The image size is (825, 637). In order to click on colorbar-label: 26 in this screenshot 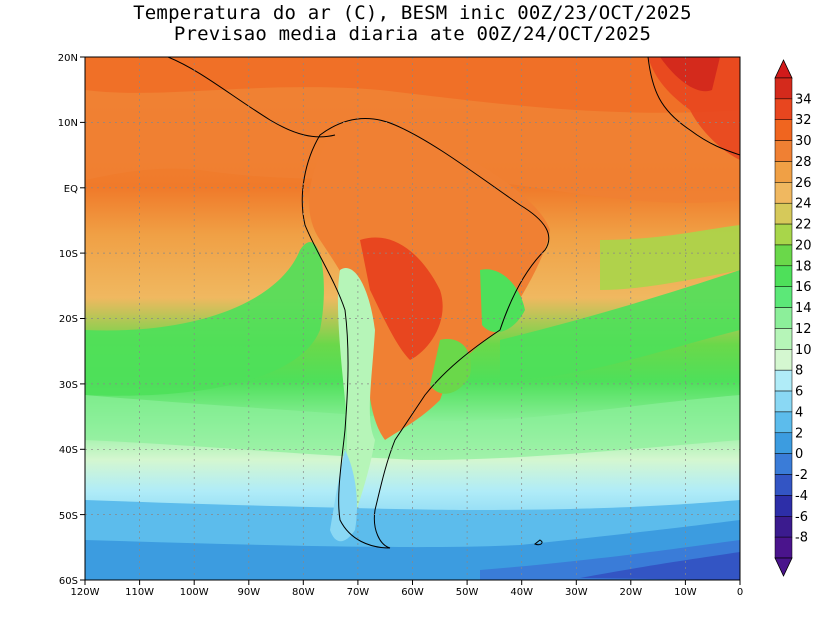, I will do `click(803, 183)`.